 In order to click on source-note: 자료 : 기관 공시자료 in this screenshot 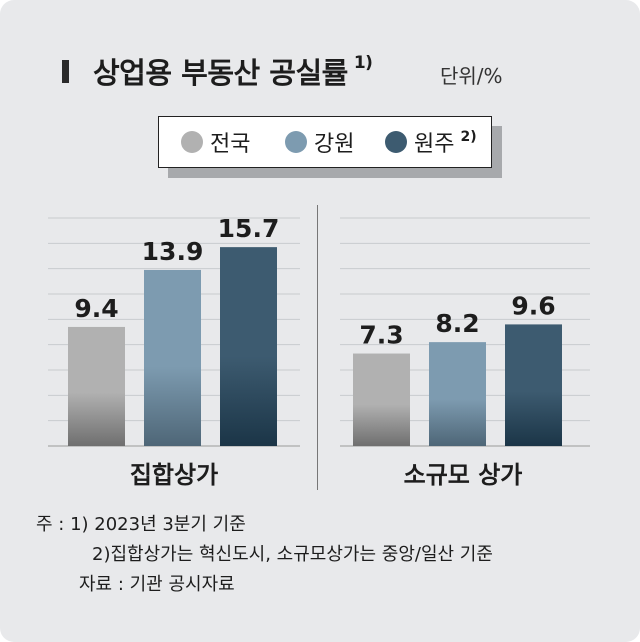, I will do `click(157, 584)`.